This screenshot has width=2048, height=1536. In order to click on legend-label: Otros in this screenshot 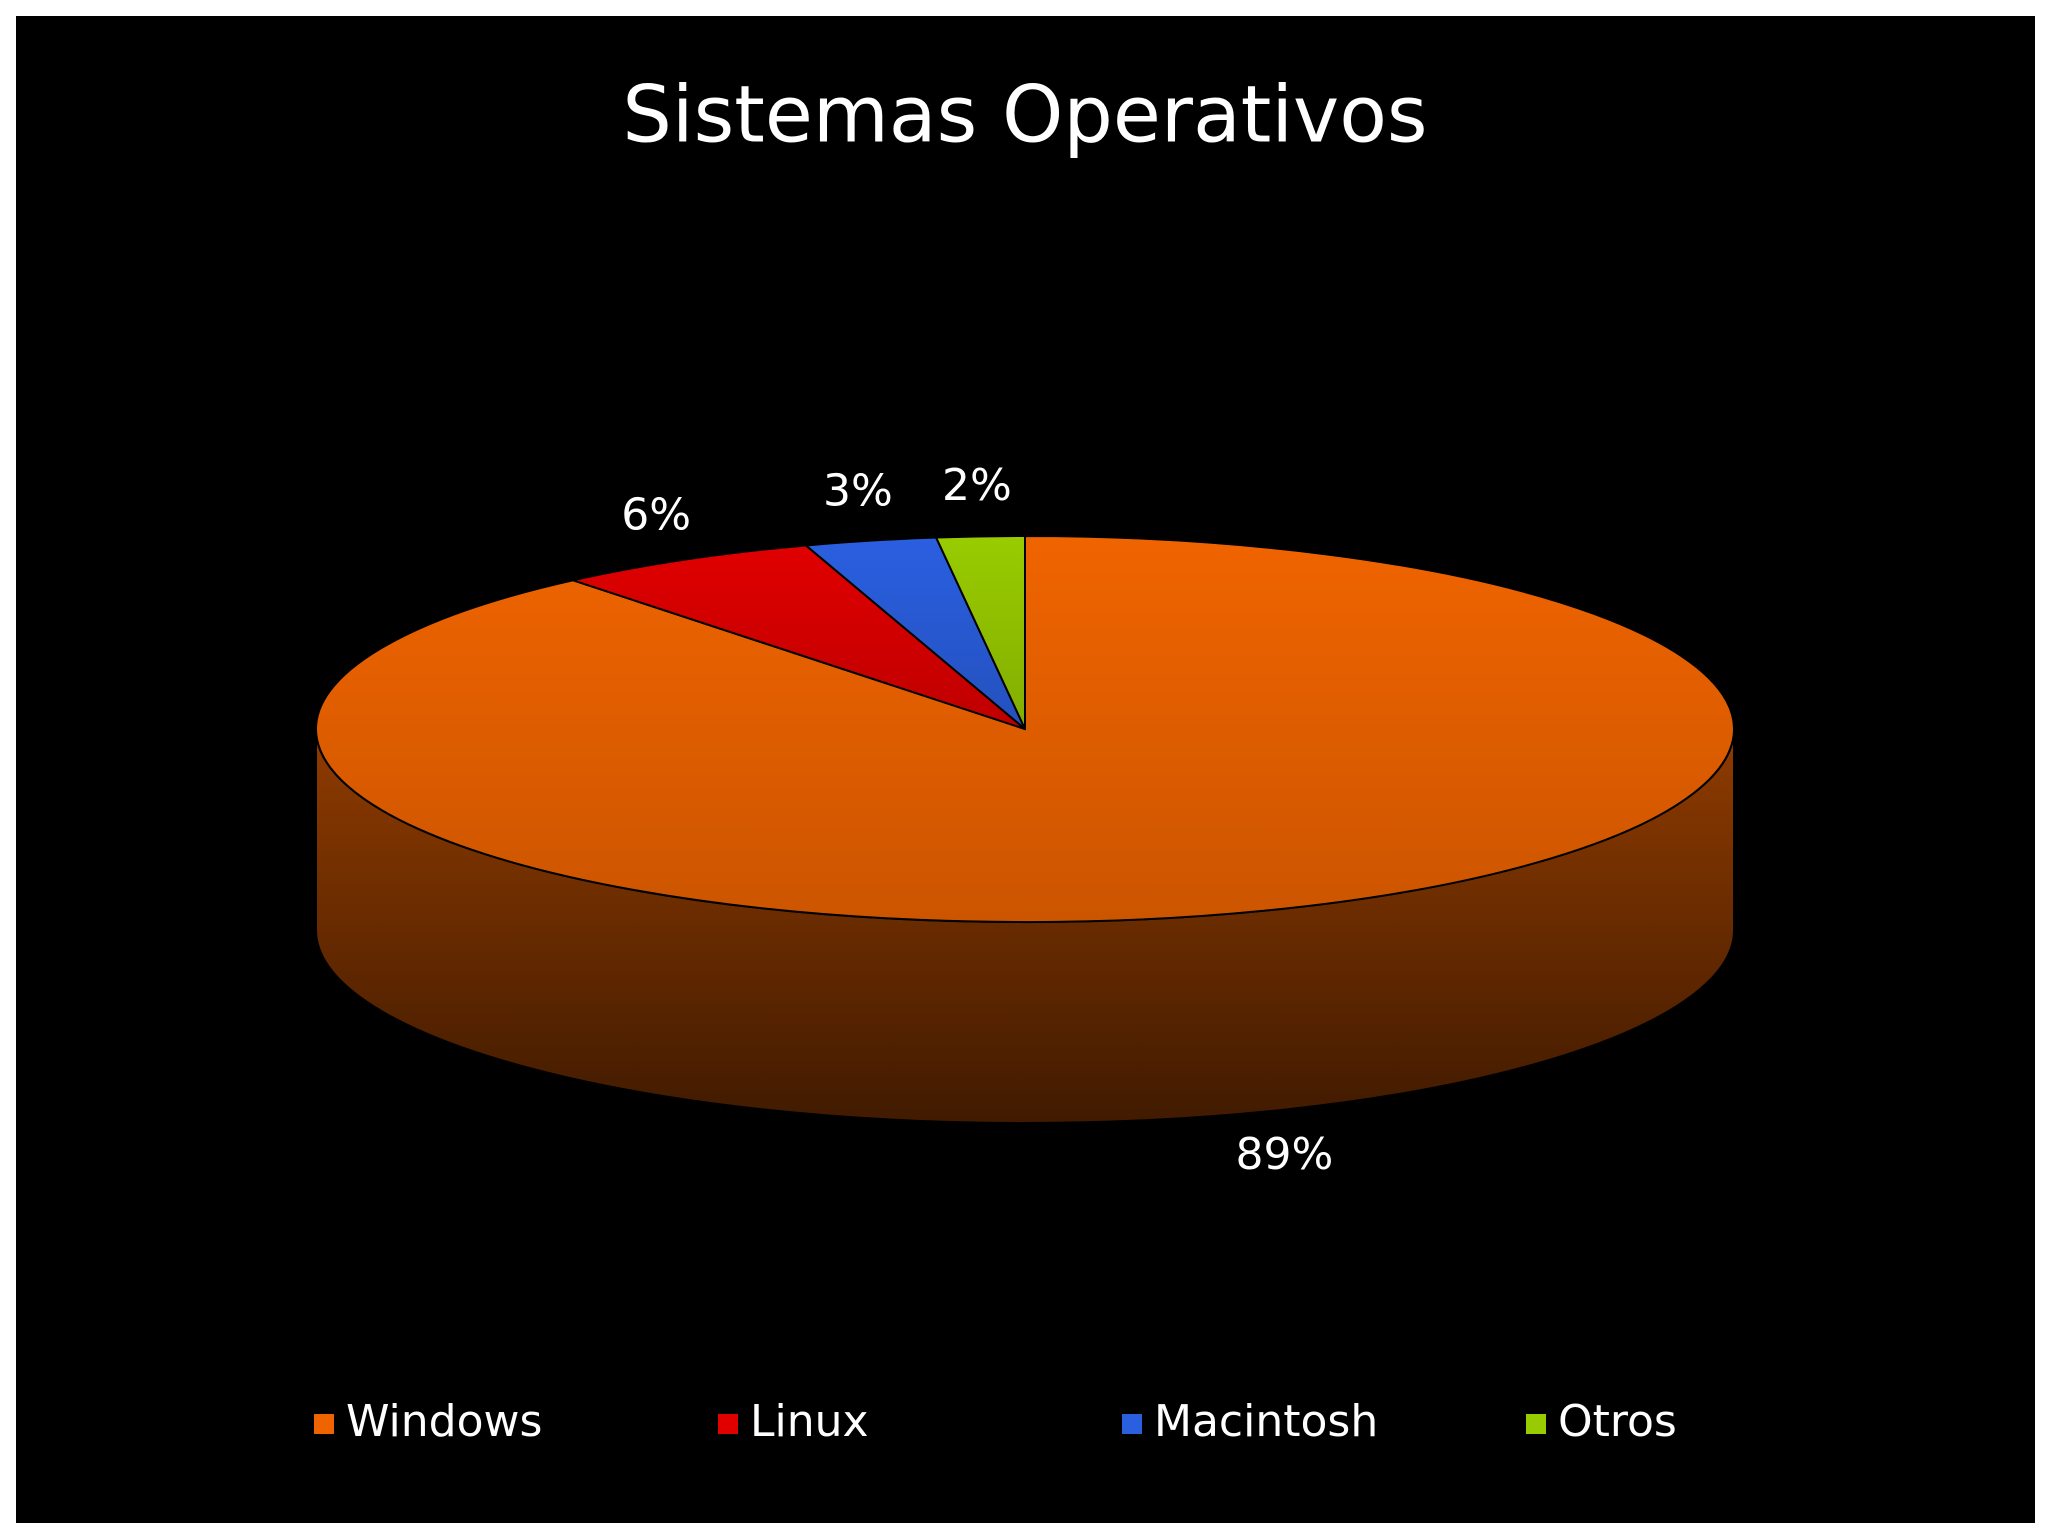, I will do `click(1617, 1421)`.